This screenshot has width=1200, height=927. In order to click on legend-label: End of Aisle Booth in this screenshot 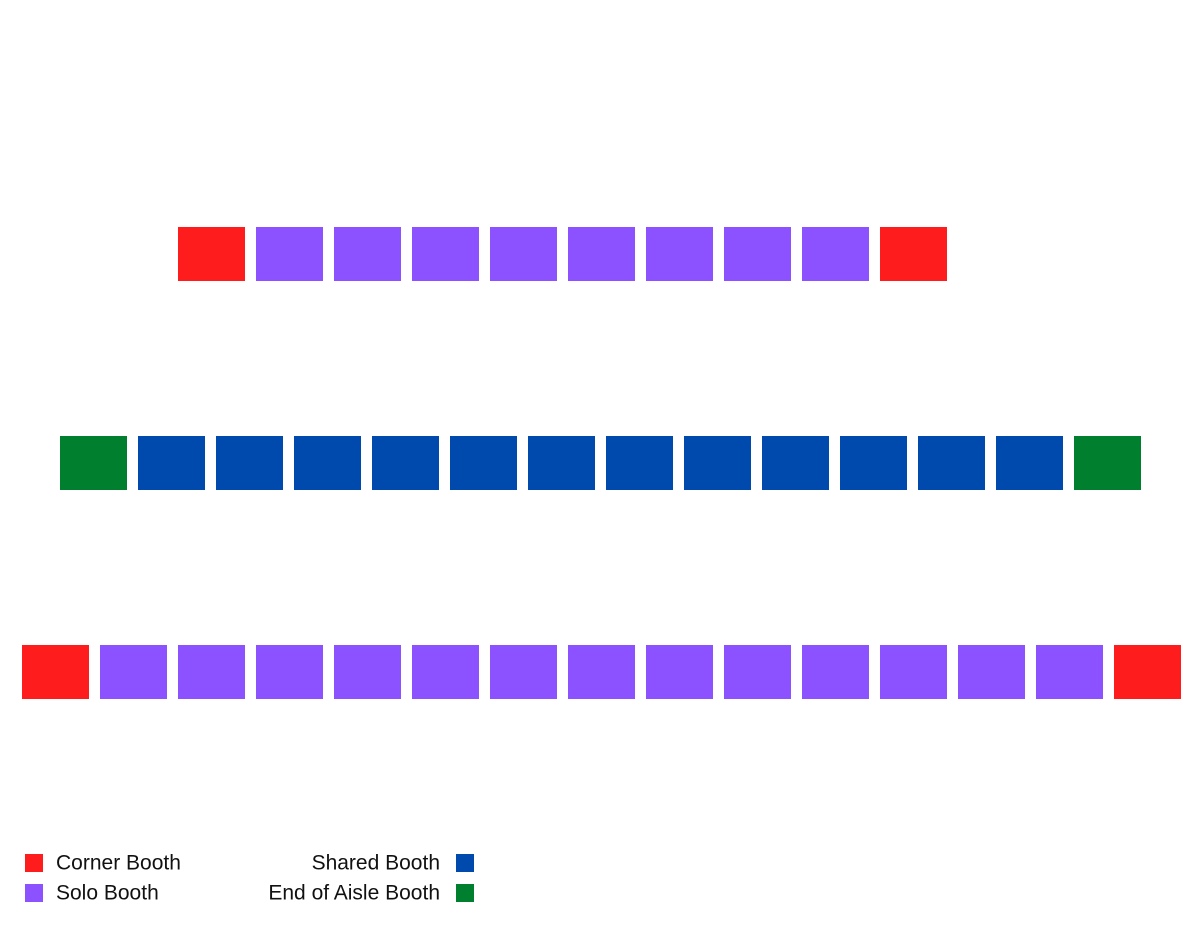, I will do `click(354, 893)`.